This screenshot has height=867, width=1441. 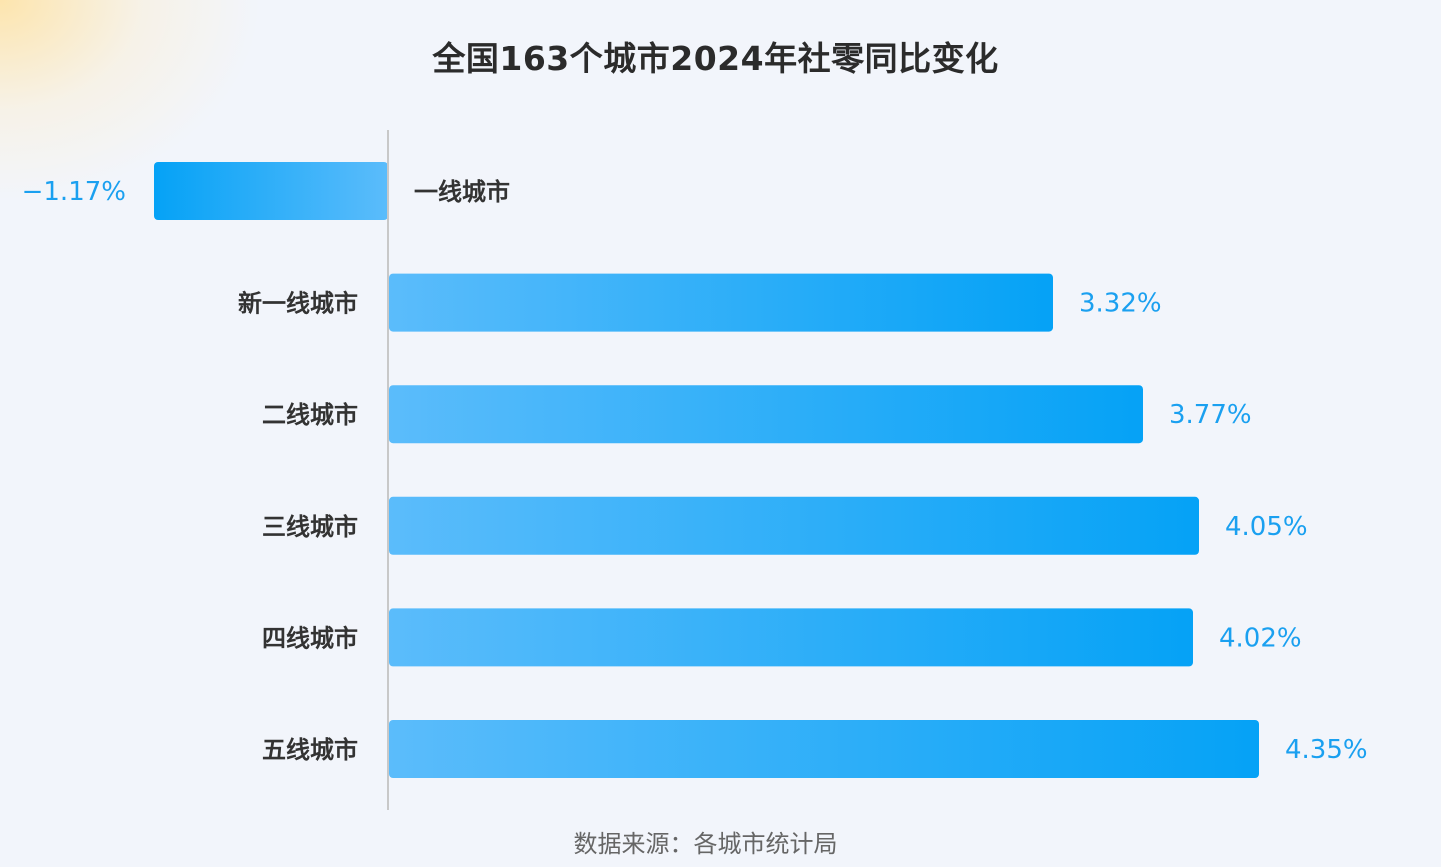 What do you see at coordinates (298, 304) in the screenshot?
I see `category-label-1: 新一线城市` at bounding box center [298, 304].